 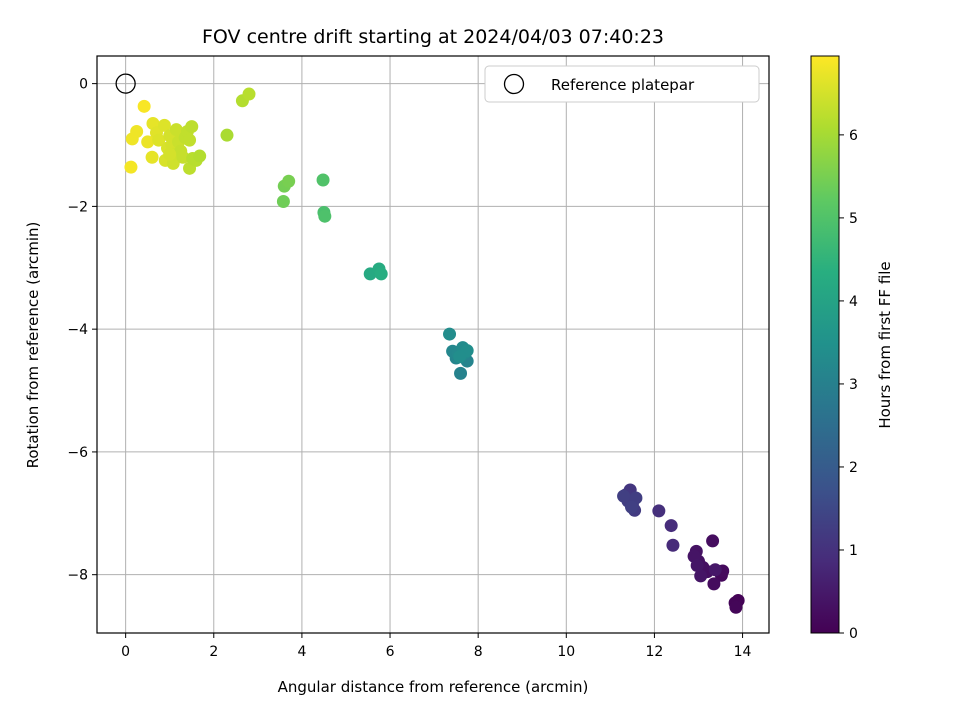 I want to click on colorbar-tick-label: 2, so click(x=853, y=468).